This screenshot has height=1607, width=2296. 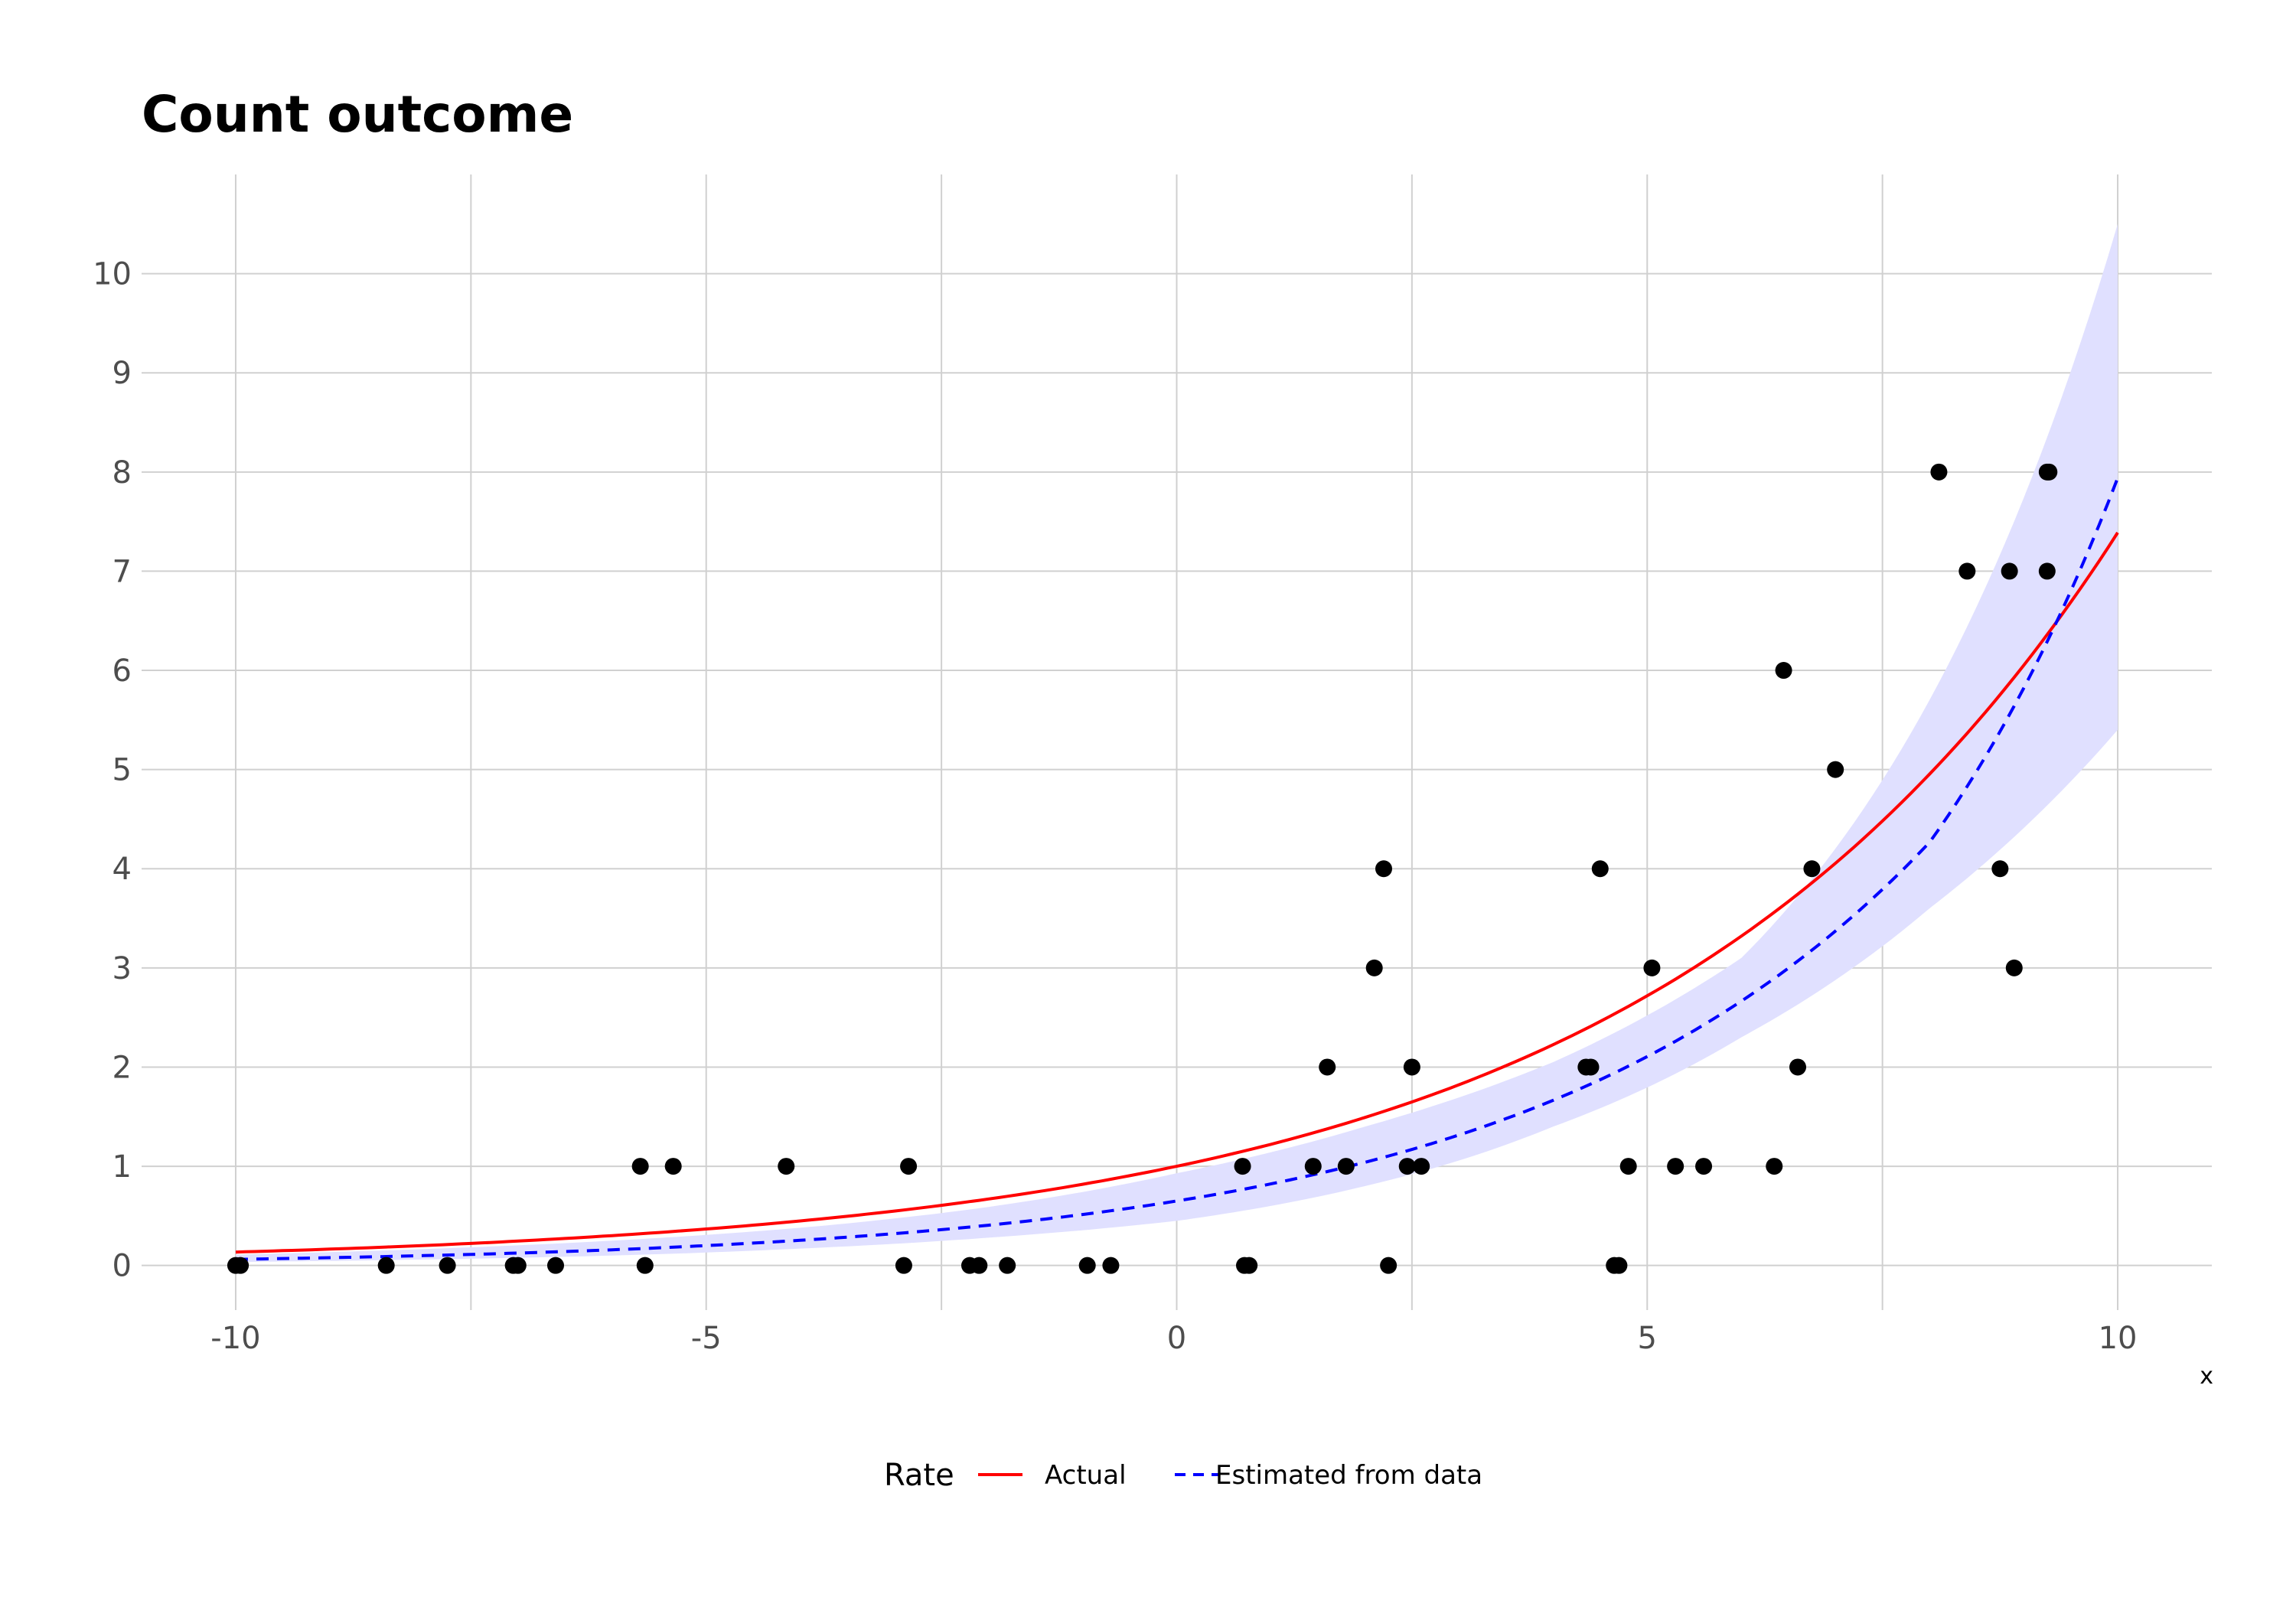 I want to click on y-tick-label: 6, so click(x=122, y=671).